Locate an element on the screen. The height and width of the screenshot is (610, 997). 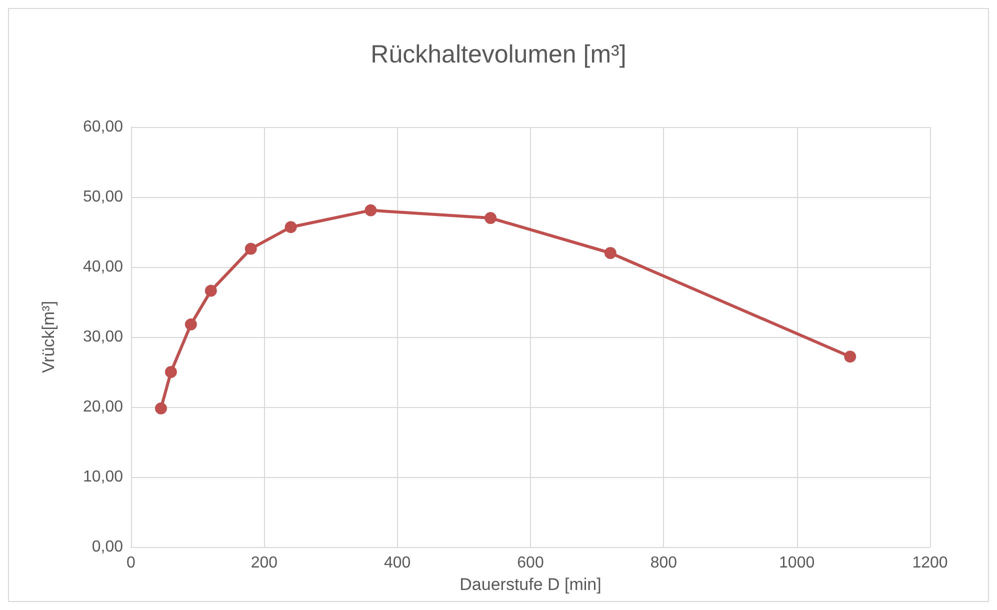
x-axis-title: Dauerstufe D [min] is located at coordinates (531, 584).